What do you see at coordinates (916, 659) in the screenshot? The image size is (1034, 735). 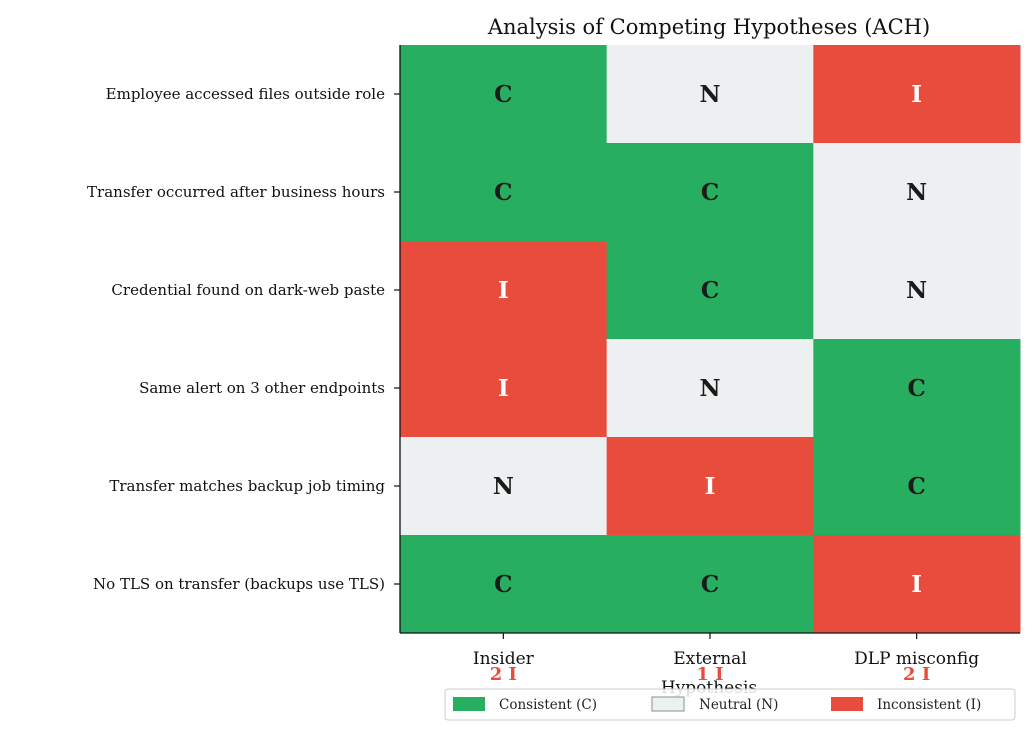 I see `hypothesis-label: DLP misconfig` at bounding box center [916, 659].